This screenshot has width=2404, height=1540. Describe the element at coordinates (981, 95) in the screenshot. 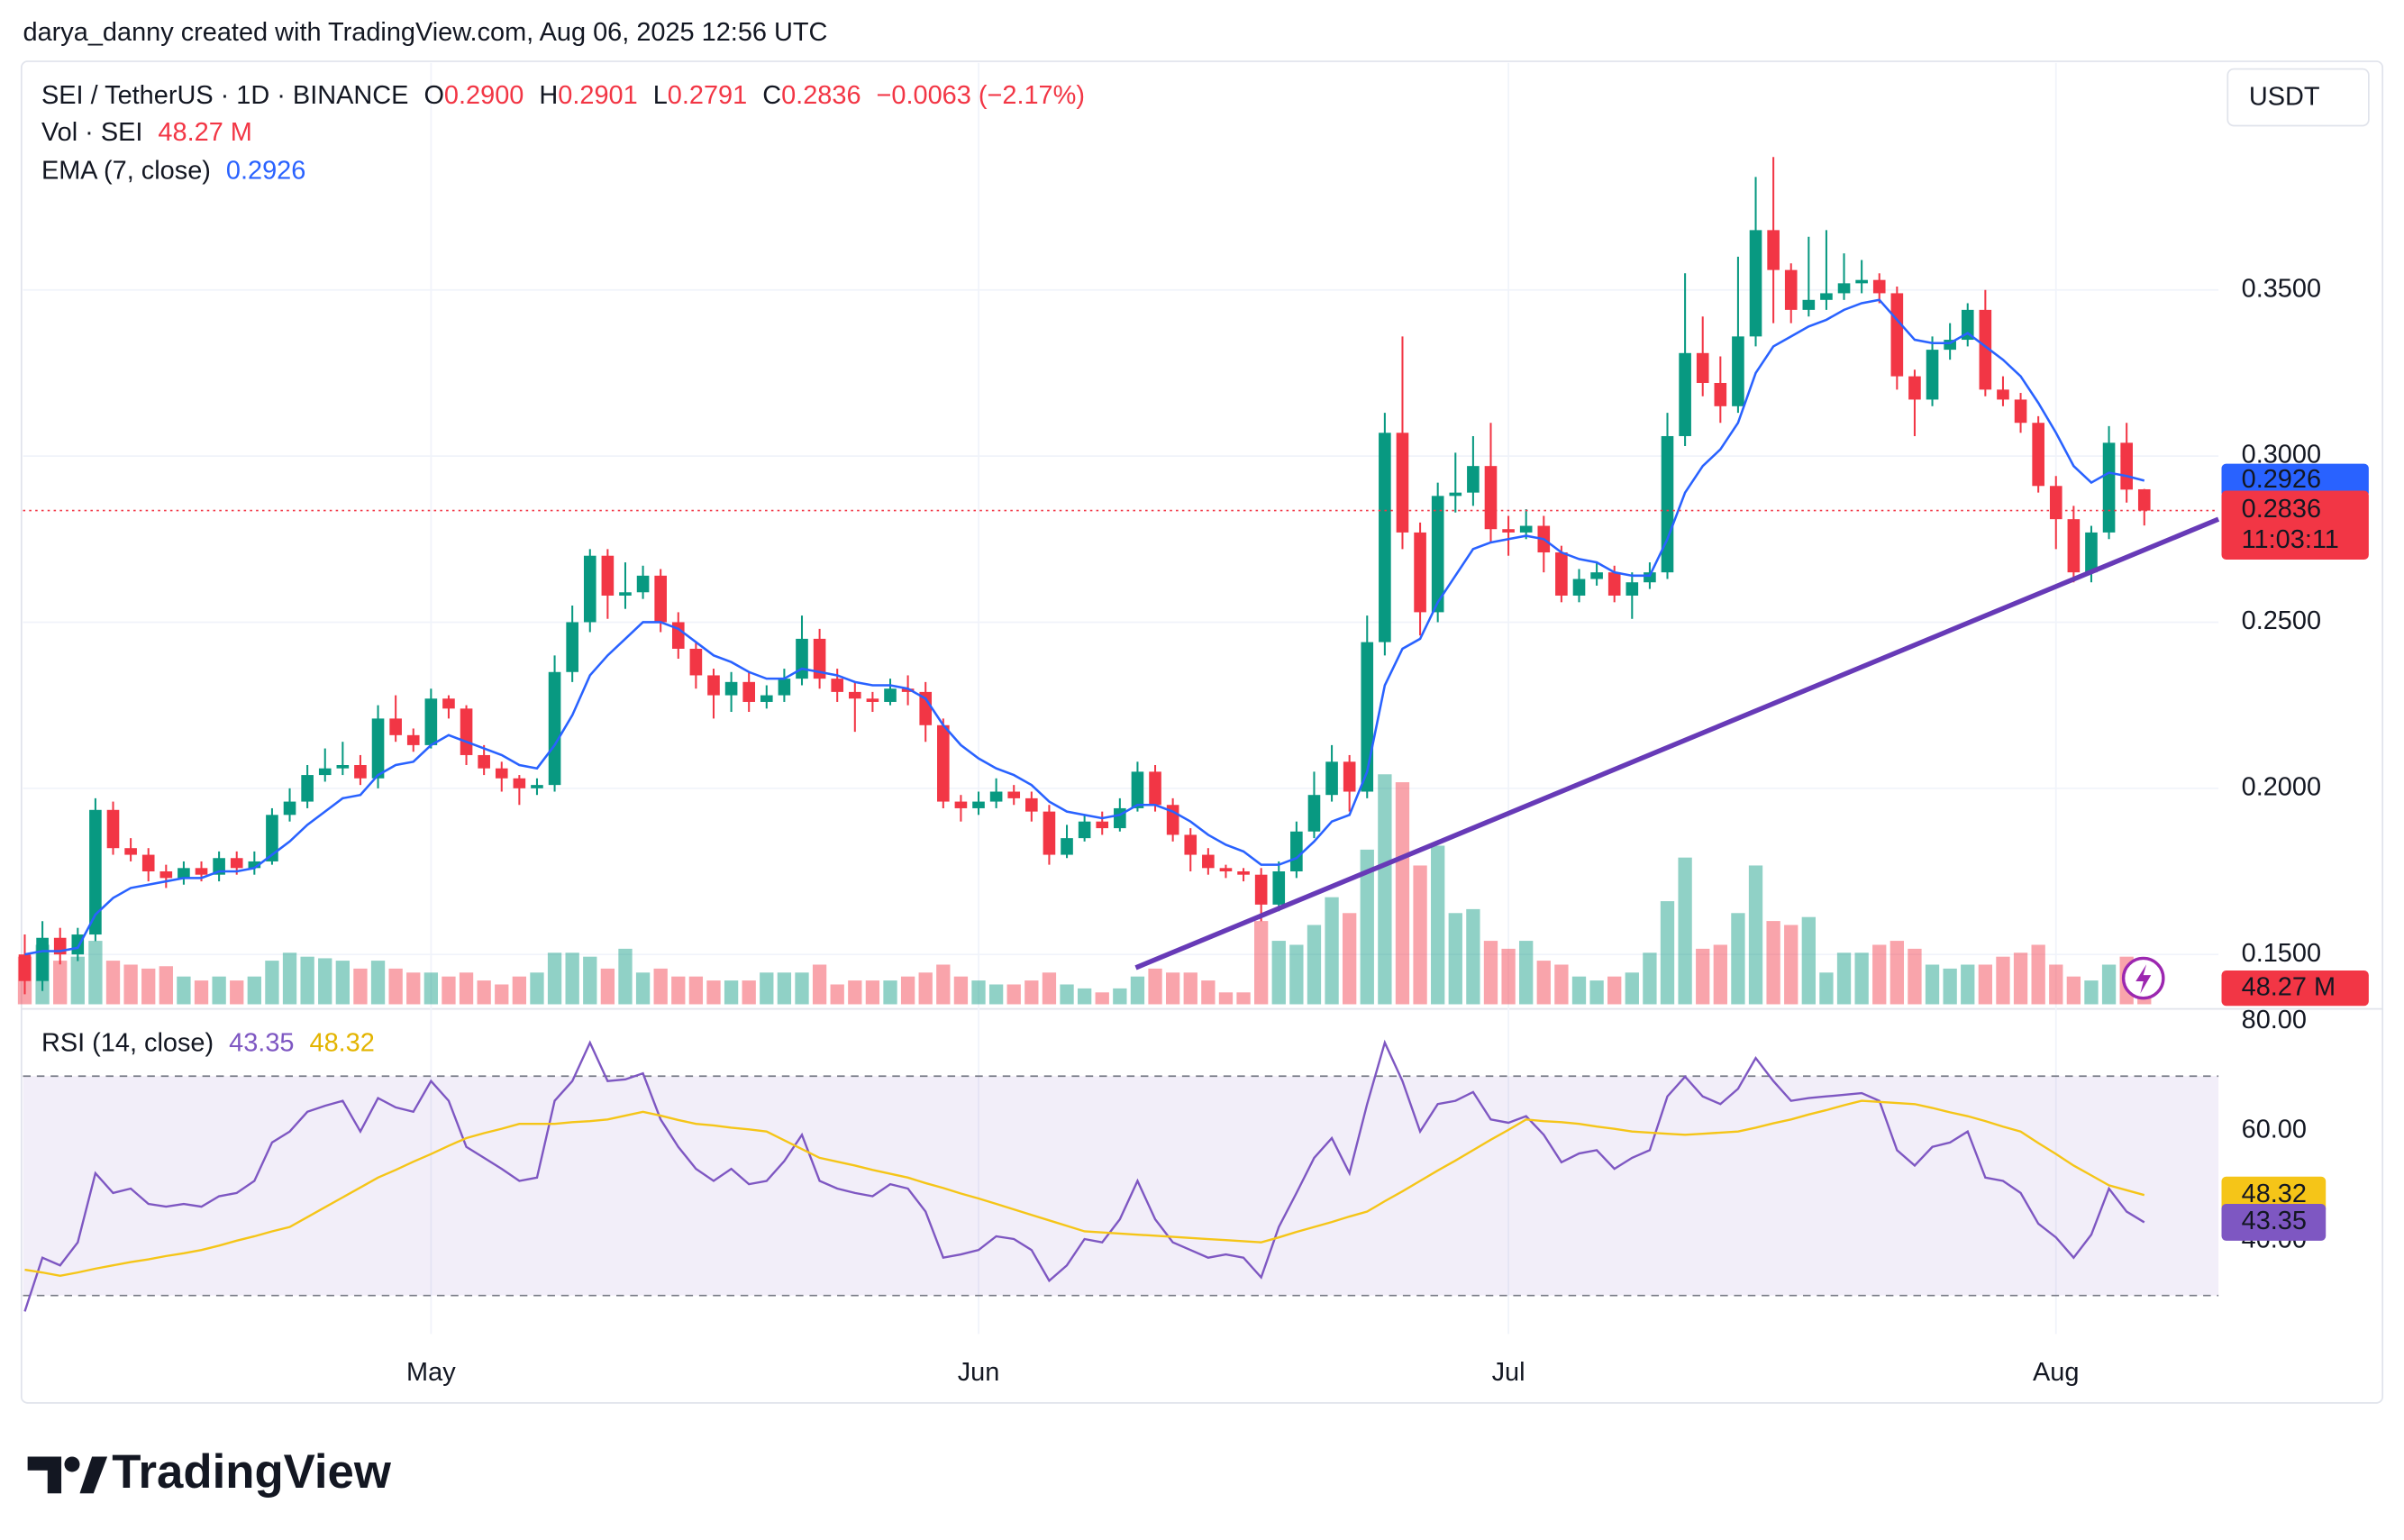

I see `change: −0.0063 (−2.17%)` at that location.